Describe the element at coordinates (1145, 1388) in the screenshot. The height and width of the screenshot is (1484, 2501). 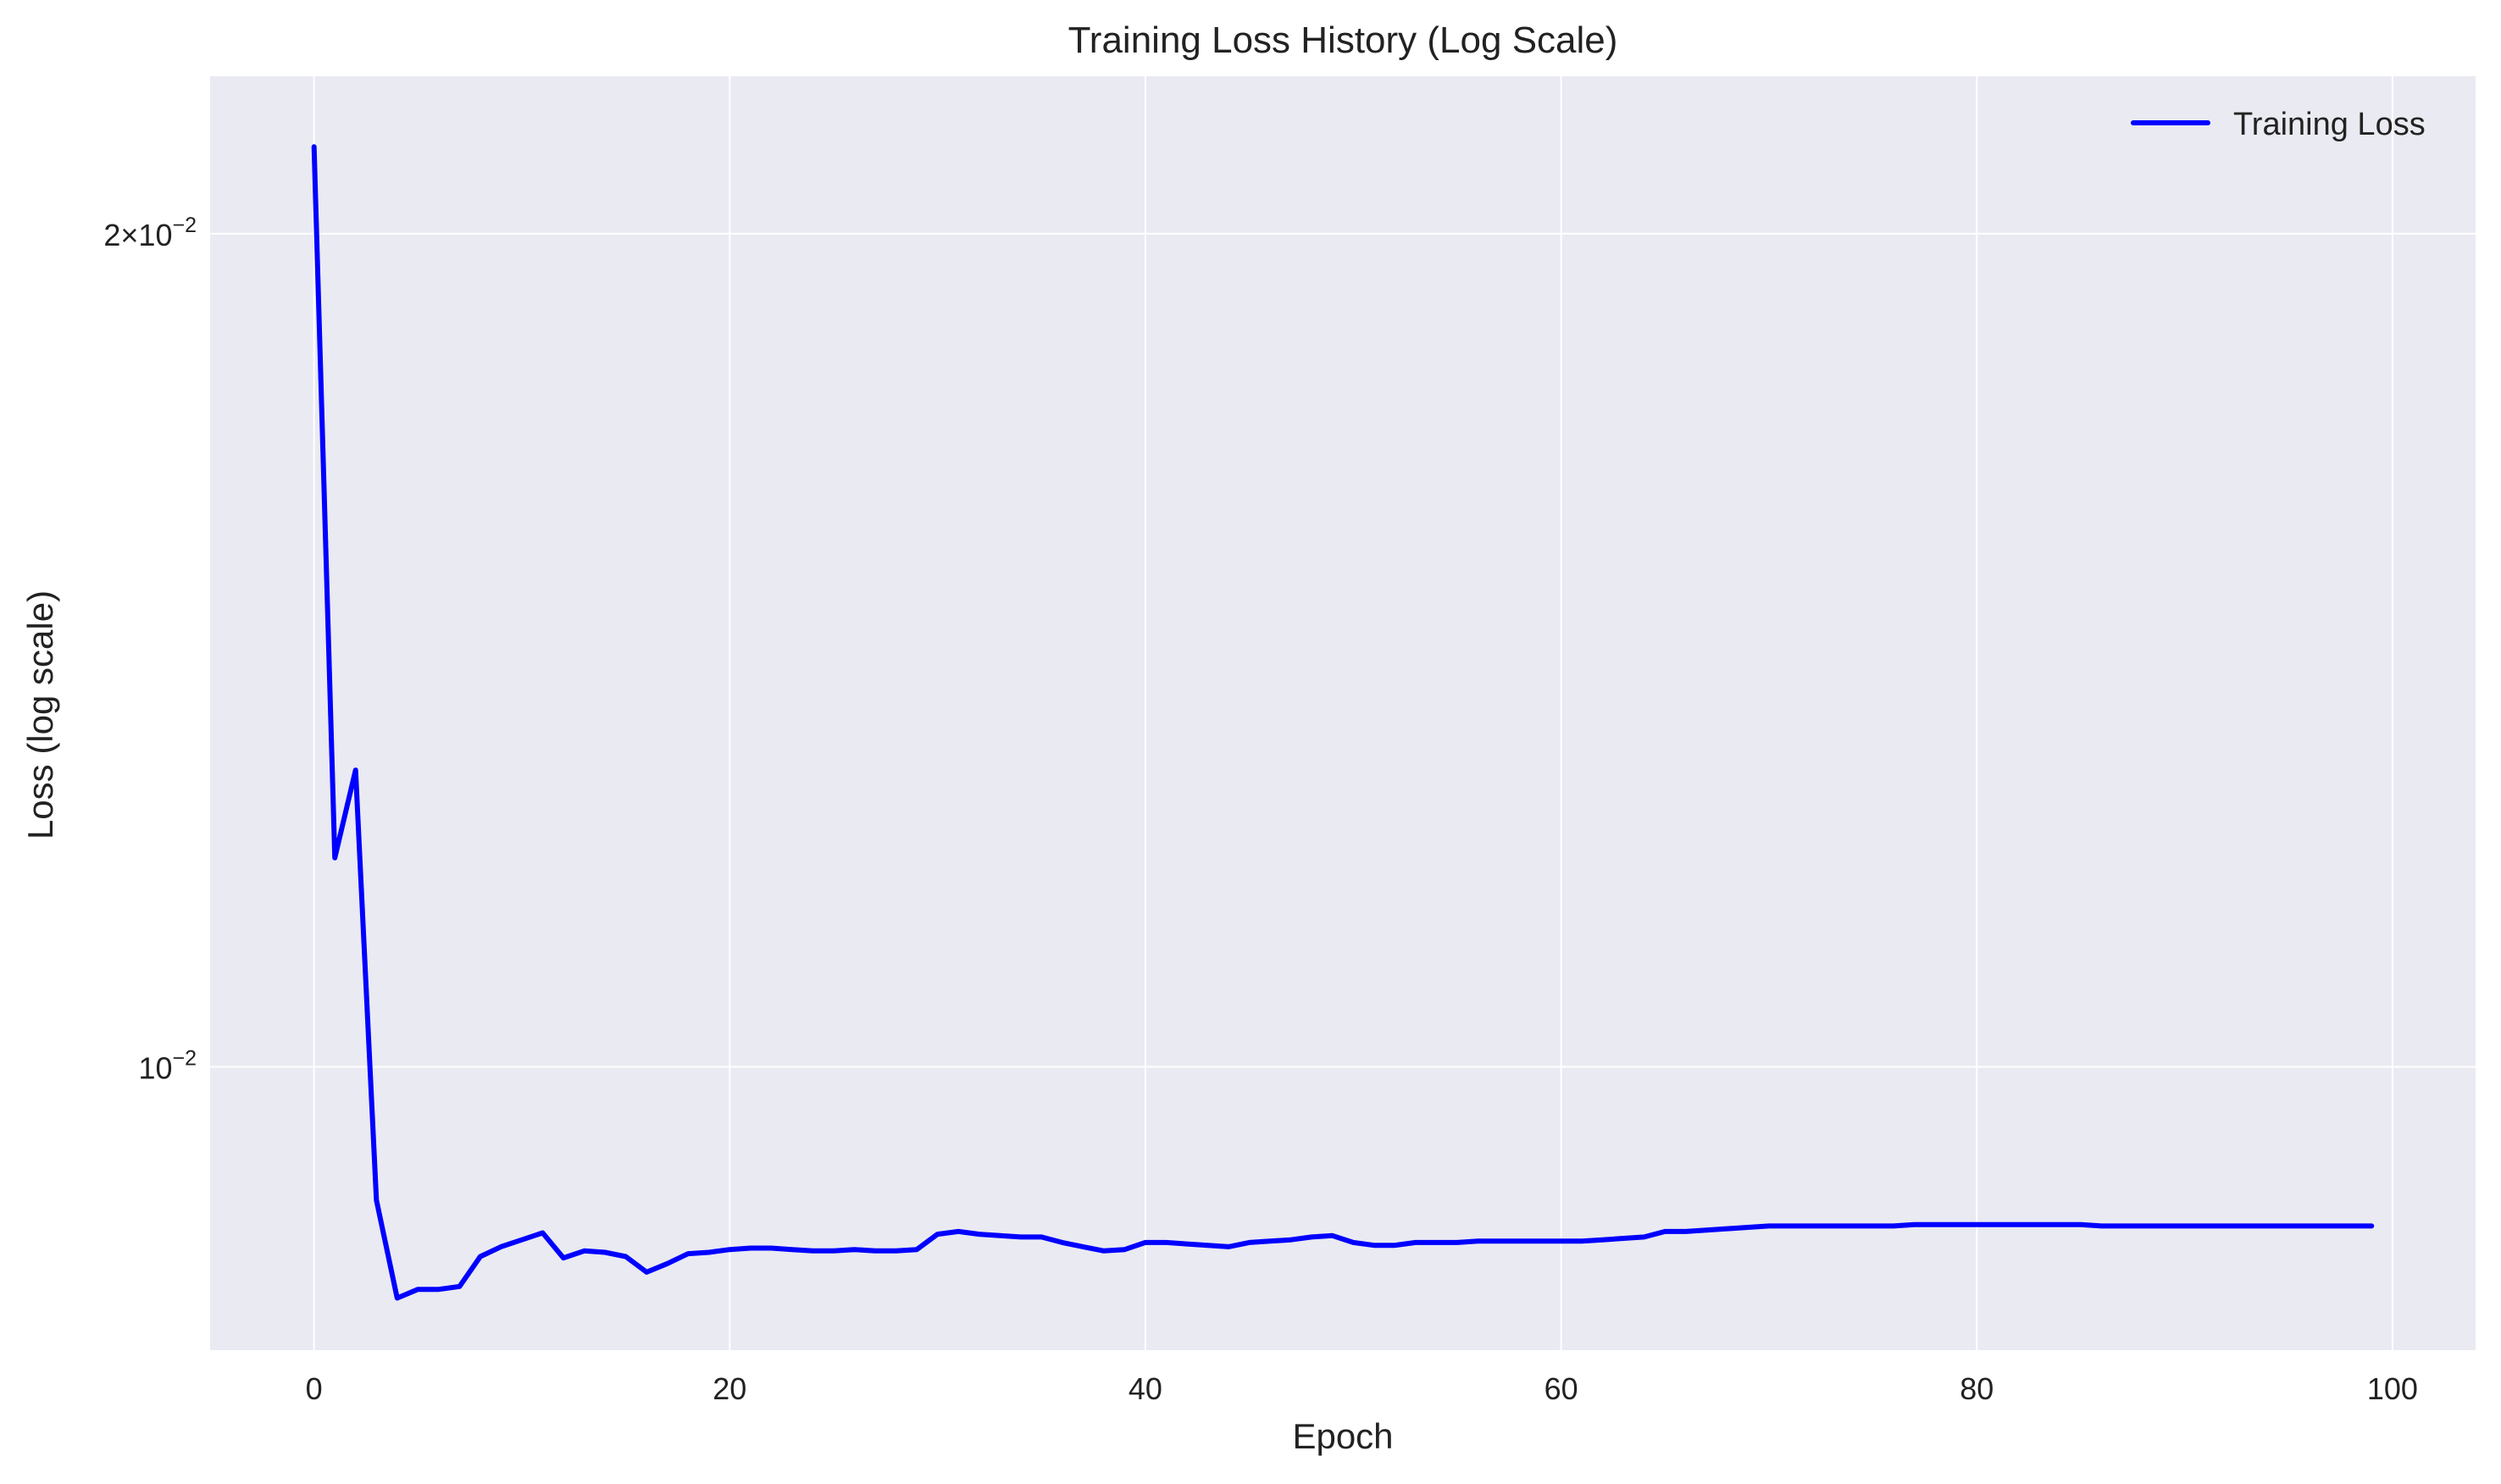
I see `x-tick-label: 40` at that location.